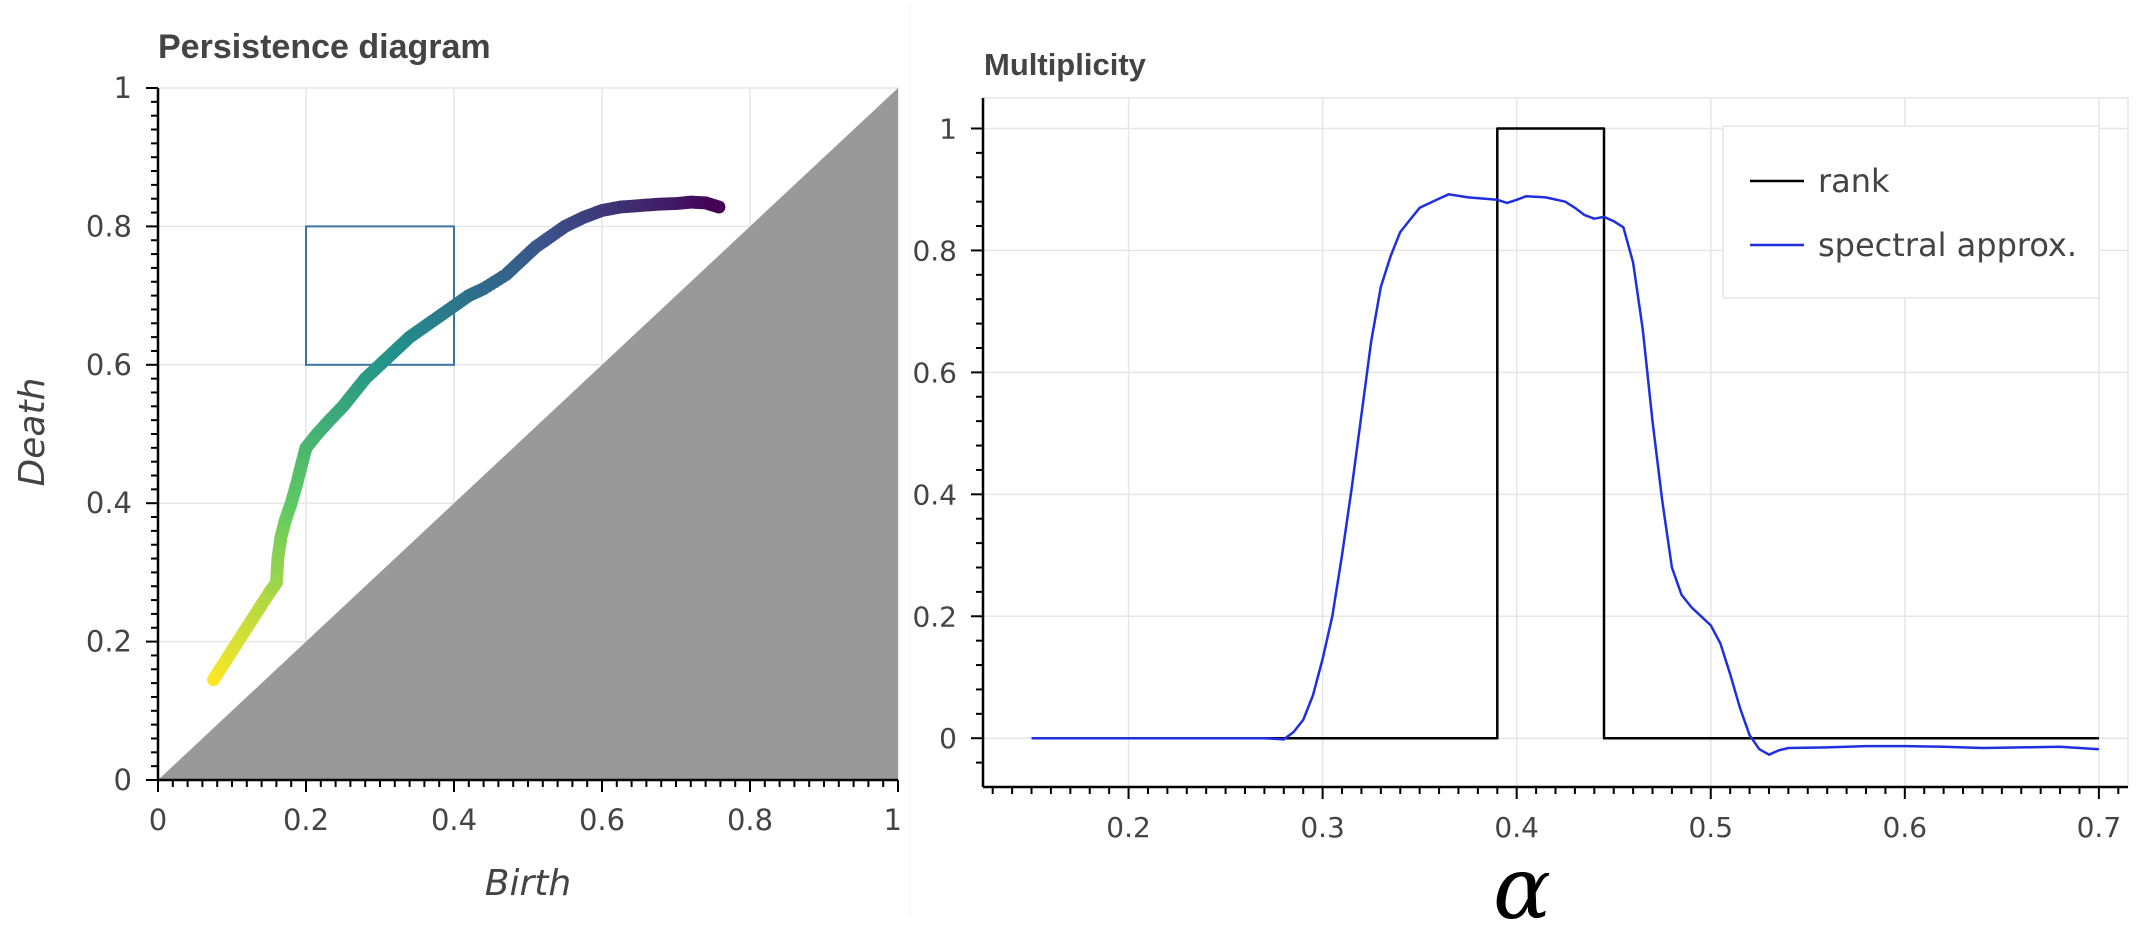  Describe the element at coordinates (454, 820) in the screenshot. I see `pd-x-tick-label: 0.4` at that location.